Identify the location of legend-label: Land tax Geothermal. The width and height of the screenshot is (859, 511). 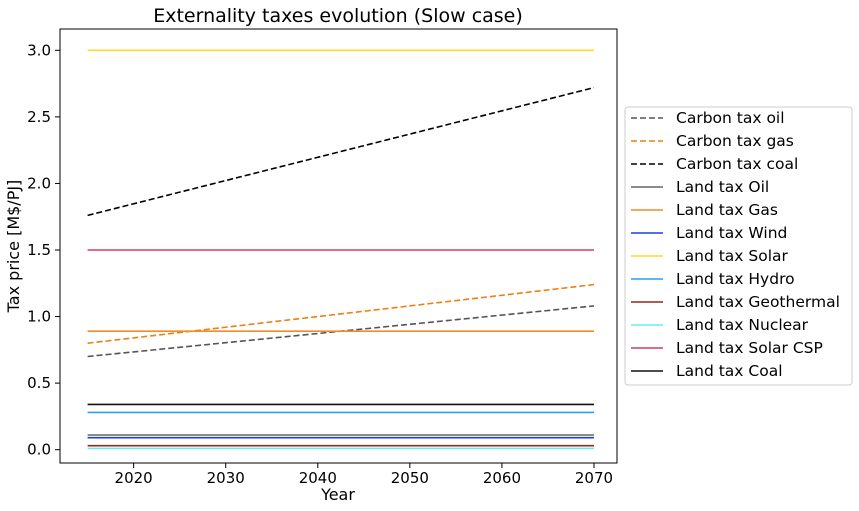
(758, 302).